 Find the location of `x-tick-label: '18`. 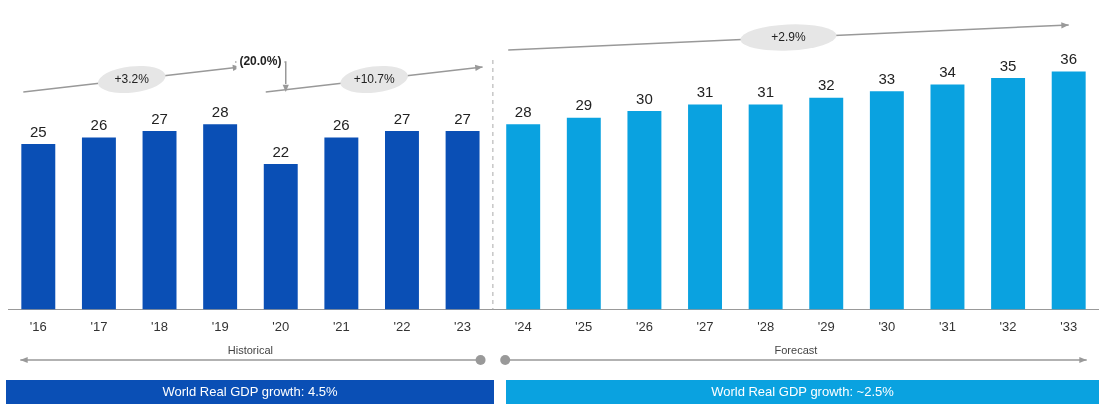

x-tick-label: '18 is located at coordinates (159, 326).